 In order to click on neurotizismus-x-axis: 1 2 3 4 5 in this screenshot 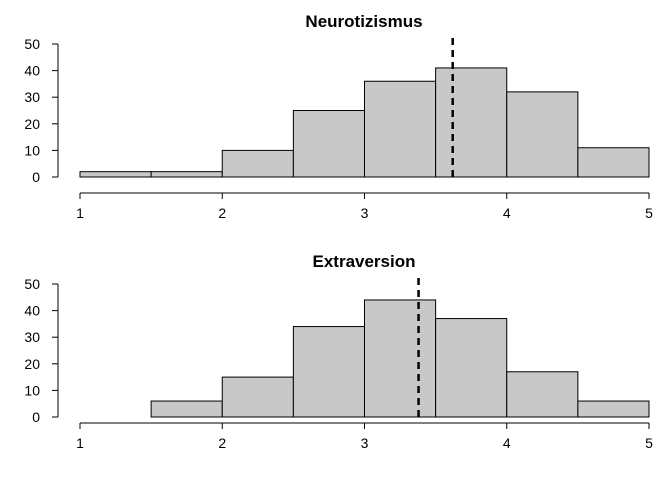, I will do `click(364, 206)`.